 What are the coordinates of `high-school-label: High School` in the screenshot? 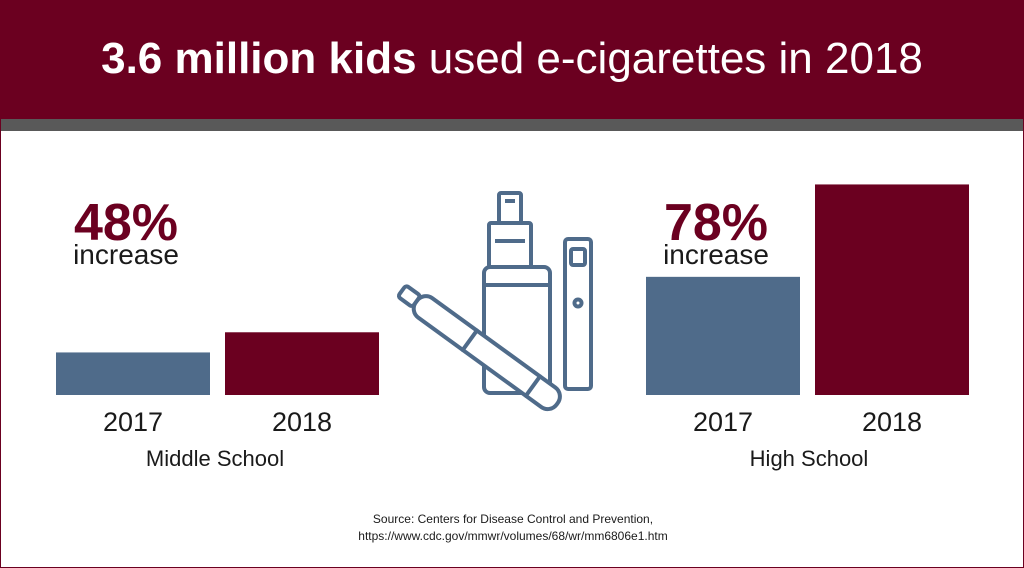 It's located at (809, 458).